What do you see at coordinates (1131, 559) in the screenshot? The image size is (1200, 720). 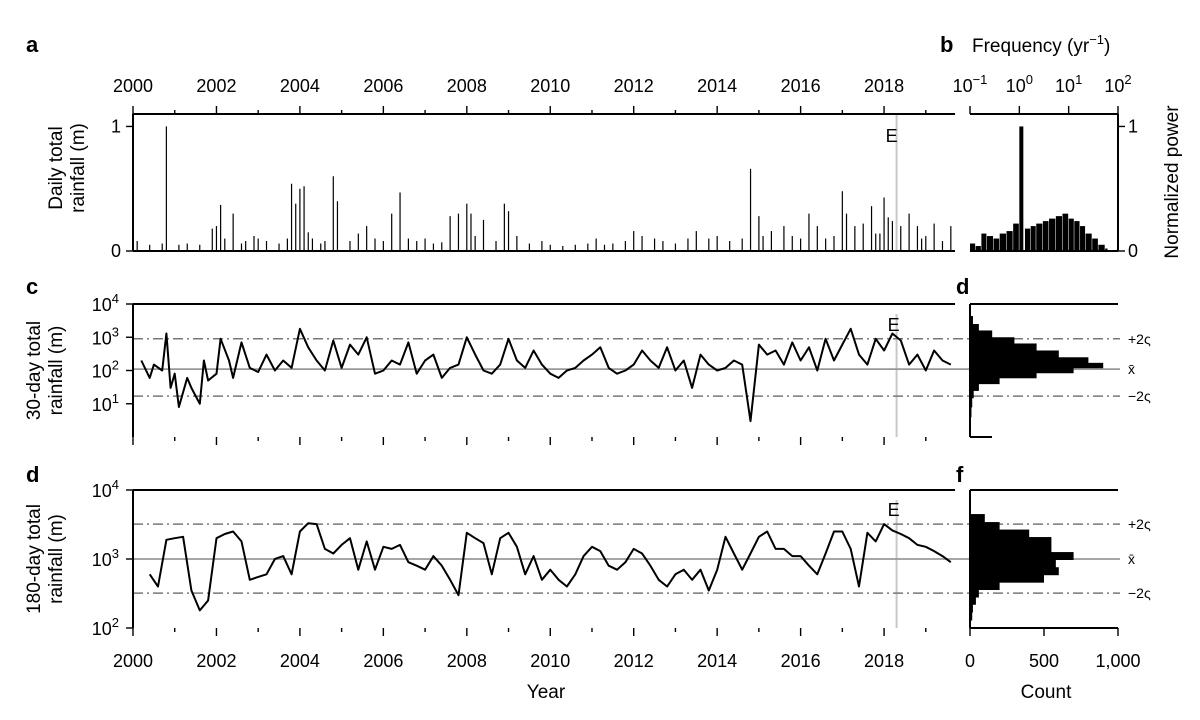 I see `panel-f-hist-mean-label: x̄` at bounding box center [1131, 559].